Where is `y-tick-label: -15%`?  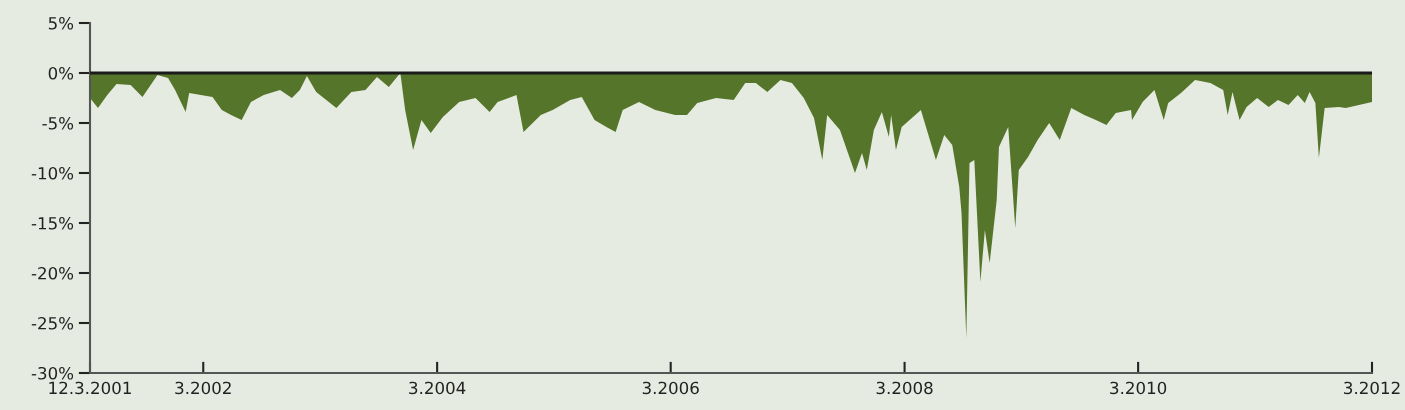 y-tick-label: -15% is located at coordinates (52, 223).